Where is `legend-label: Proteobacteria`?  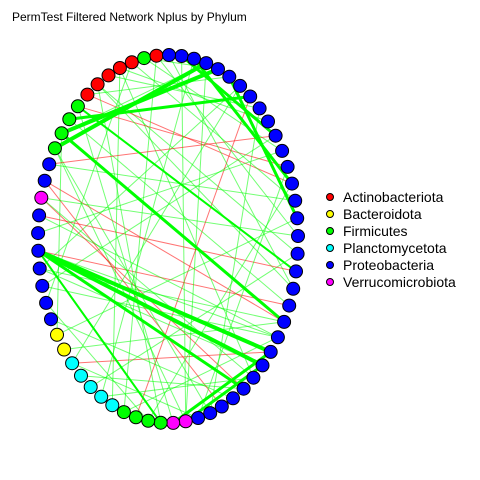
legend-label: Proteobacteria is located at coordinates (389, 264).